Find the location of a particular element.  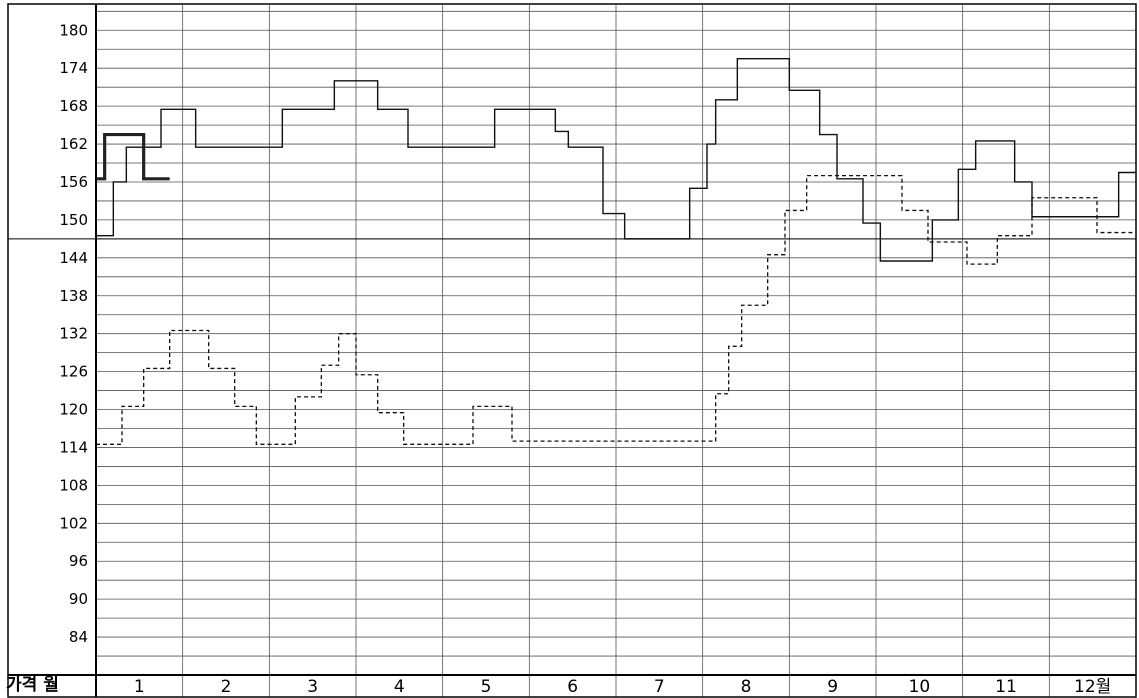

x-tick-label: 1 is located at coordinates (139, 687).